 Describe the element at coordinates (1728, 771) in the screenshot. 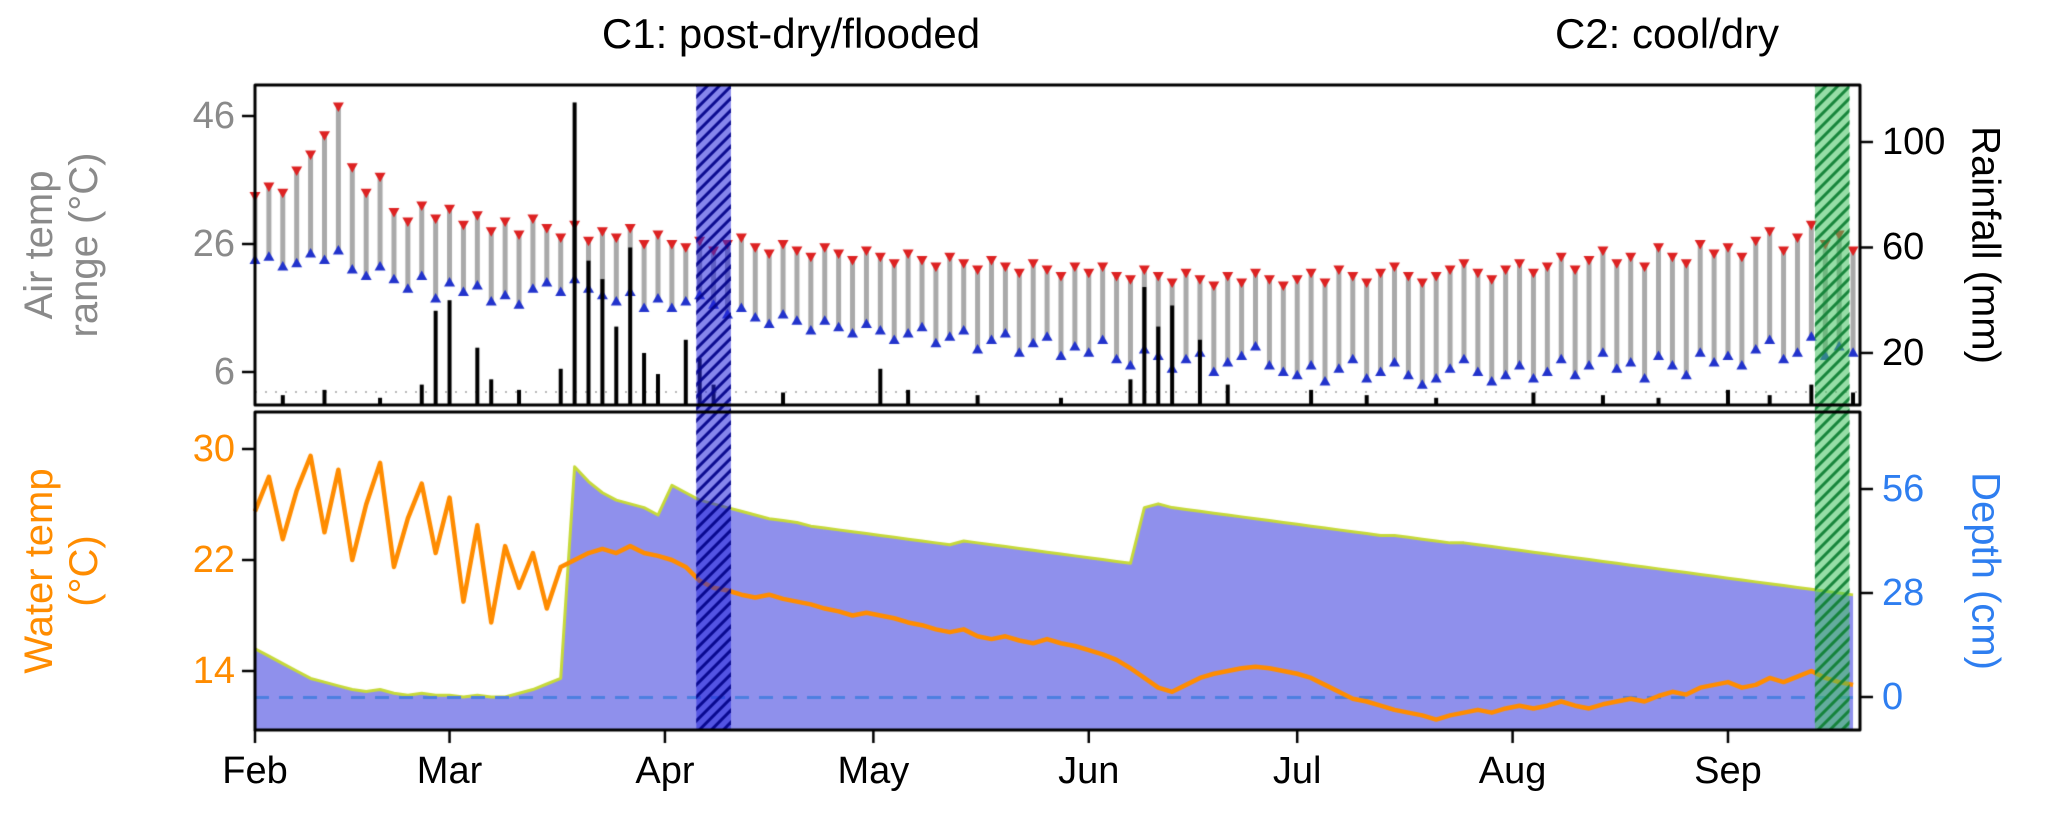

I see `month-label: Sep` at that location.